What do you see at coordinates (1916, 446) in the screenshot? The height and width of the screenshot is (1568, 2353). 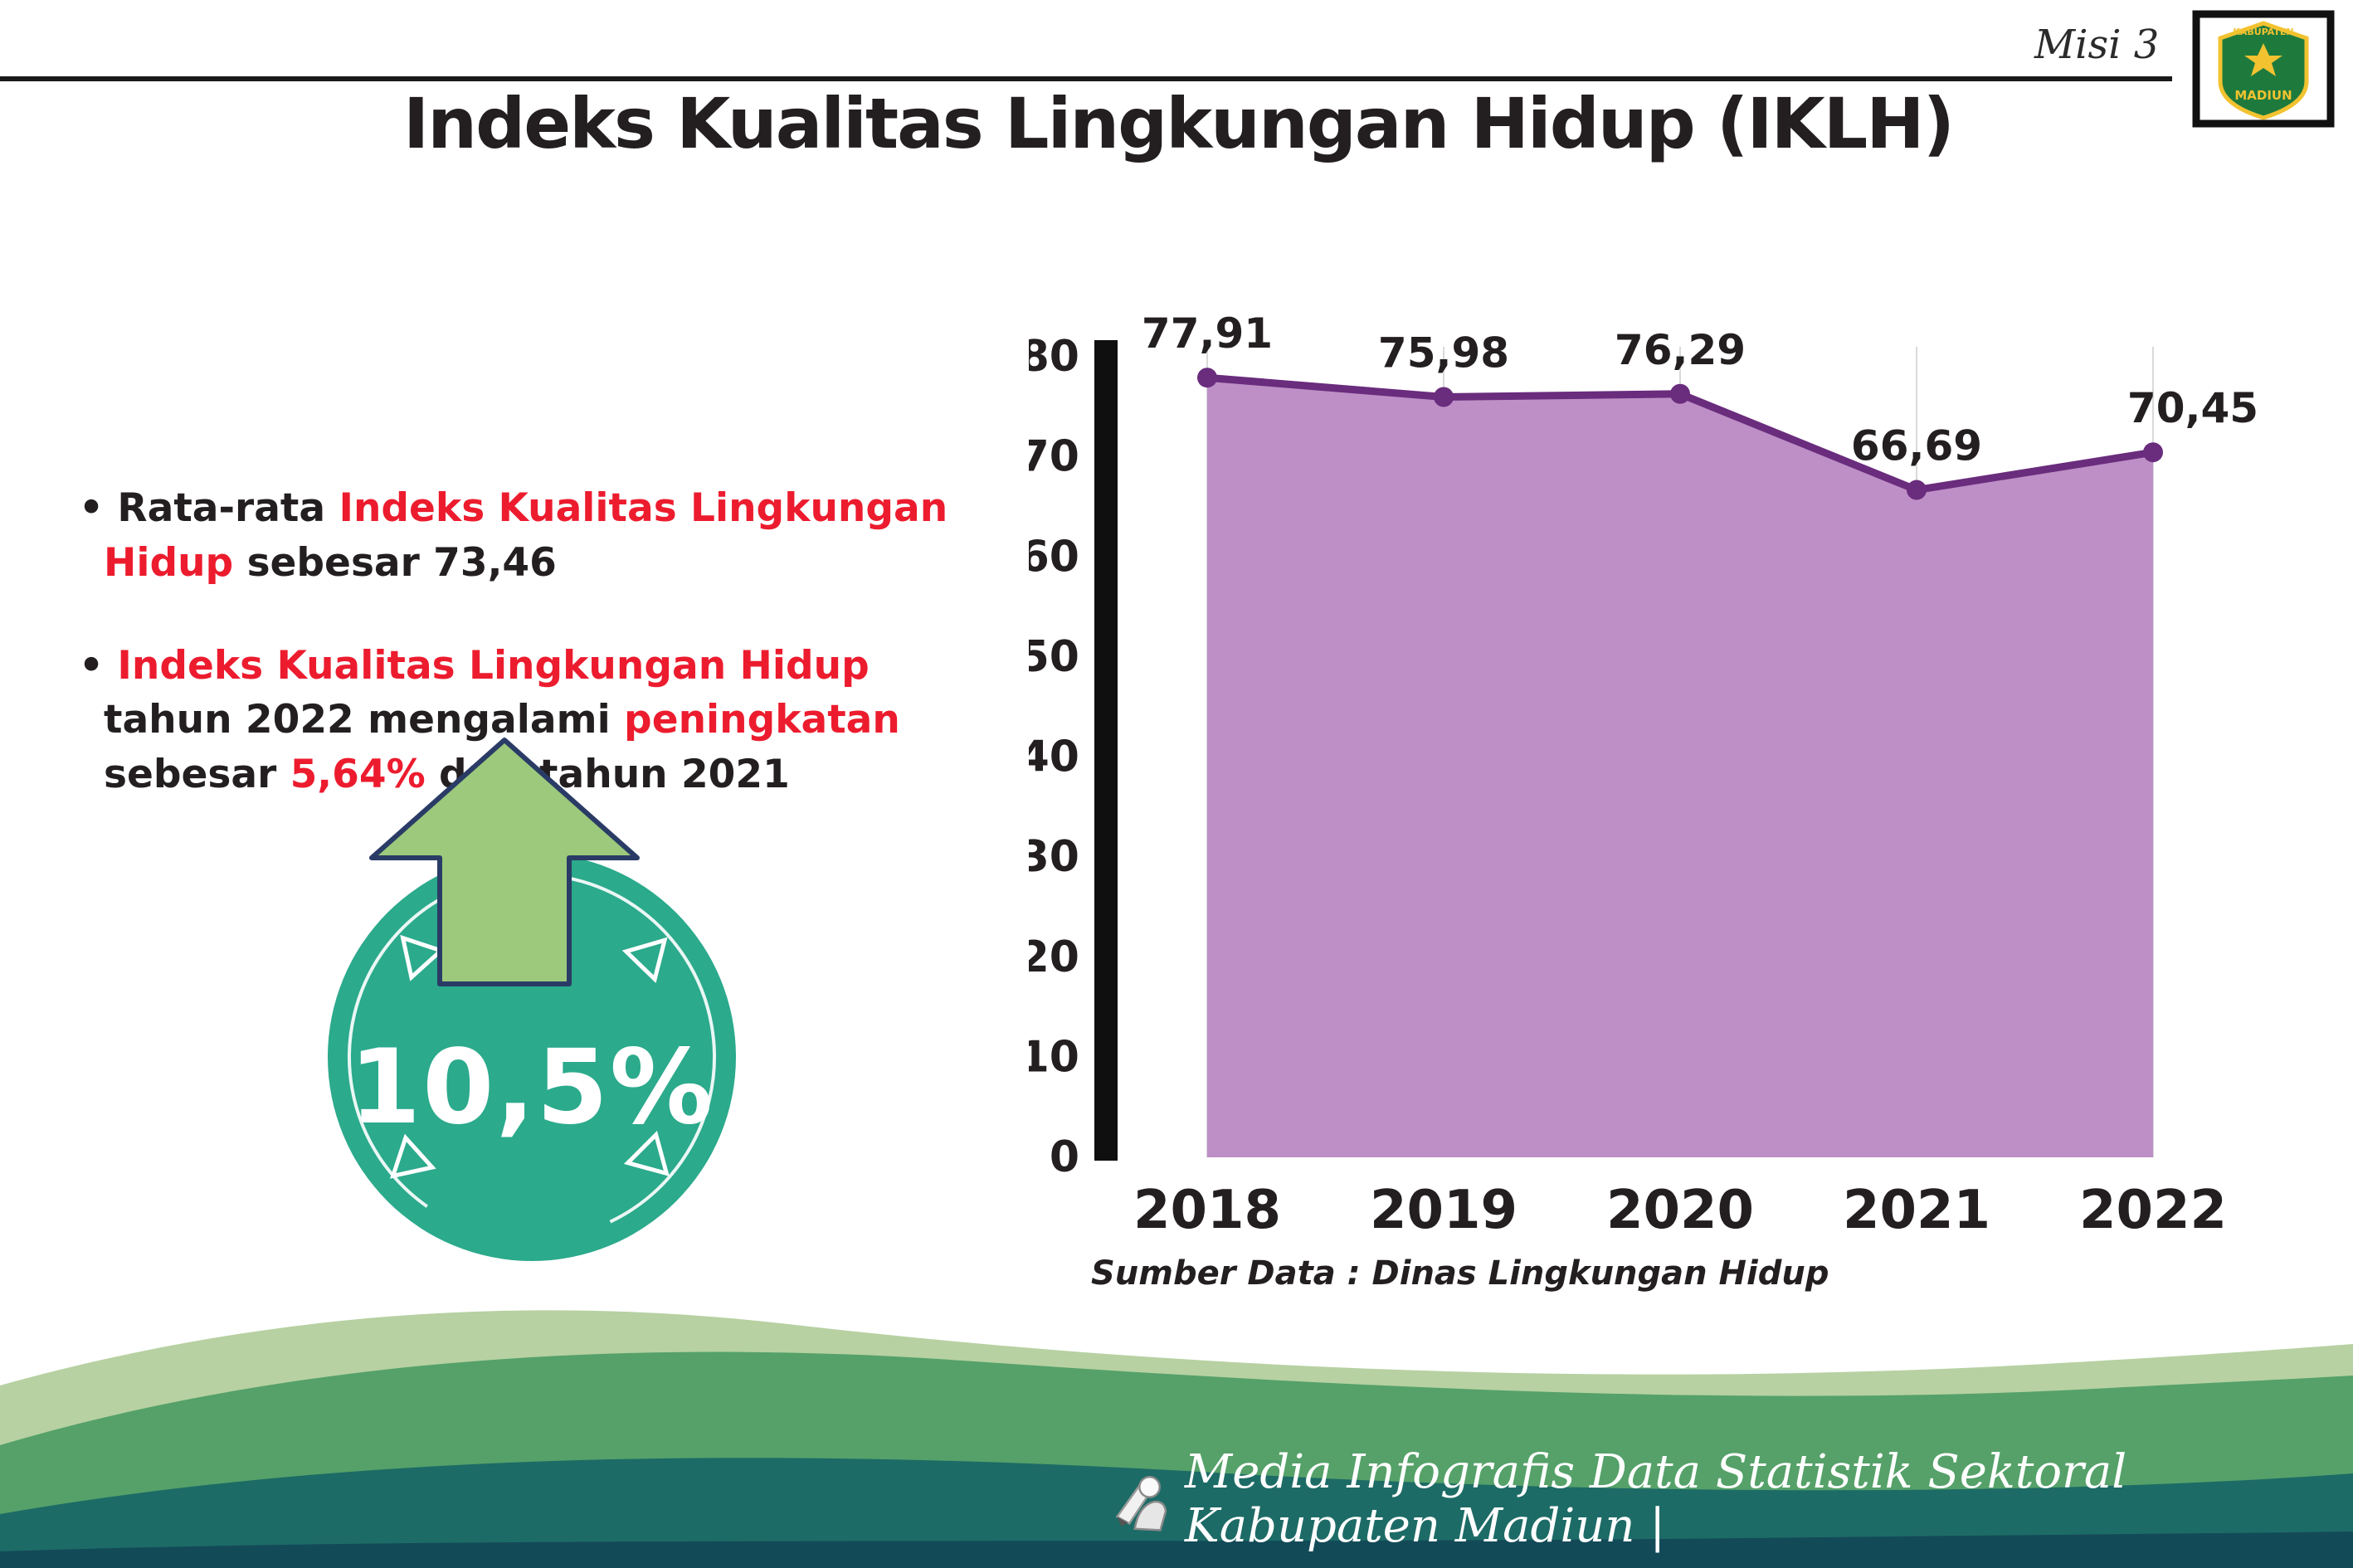 I see `value-label: 66,69` at bounding box center [1916, 446].